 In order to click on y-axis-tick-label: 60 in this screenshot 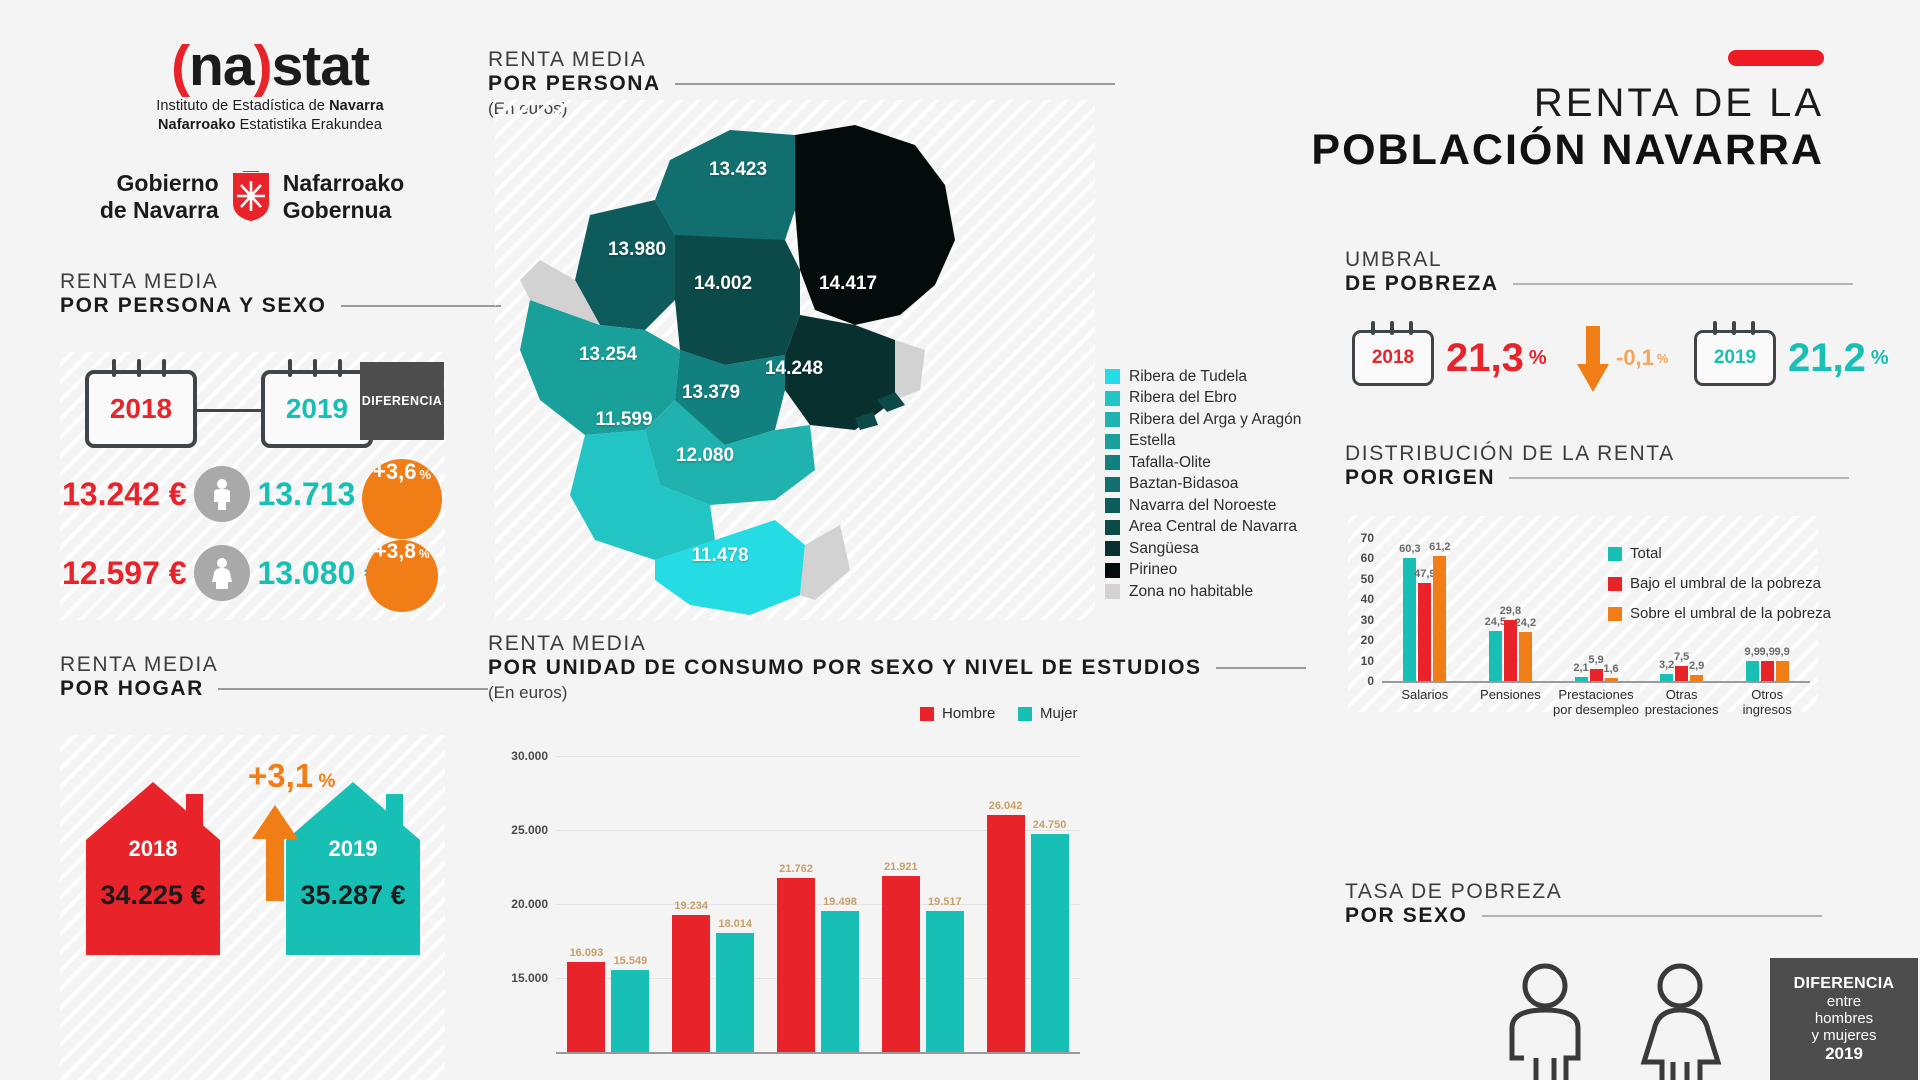, I will do `click(1367, 558)`.